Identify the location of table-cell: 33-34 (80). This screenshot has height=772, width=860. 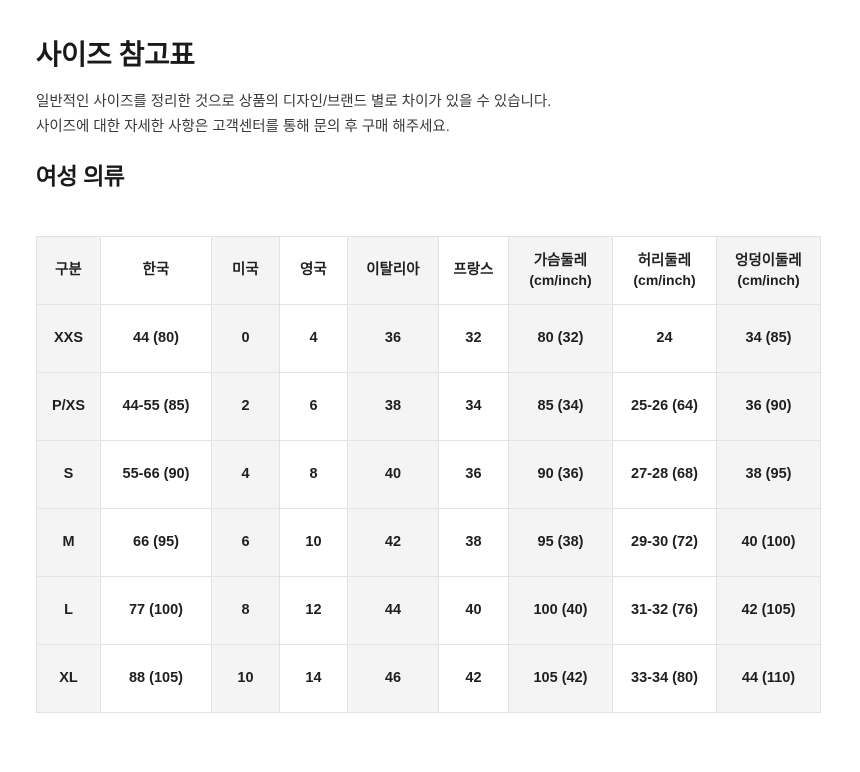
(664, 678).